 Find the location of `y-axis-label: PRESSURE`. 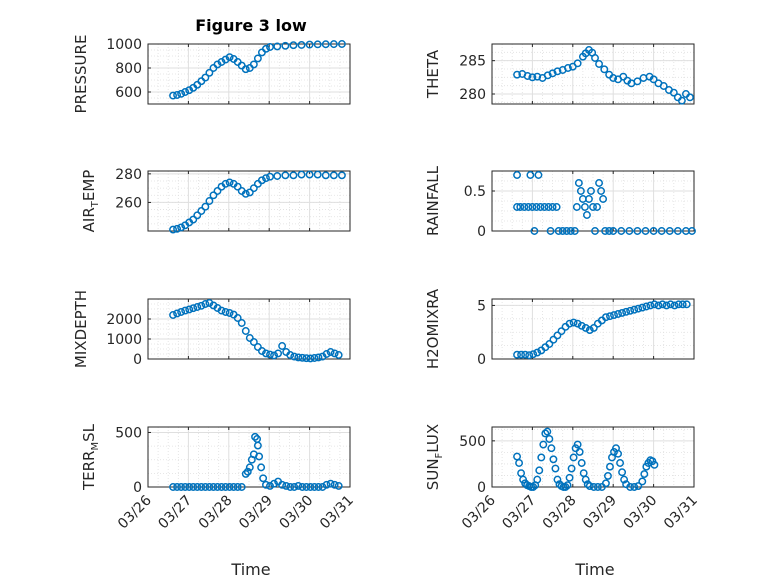

y-axis-label: PRESSURE is located at coordinates (81, 74).